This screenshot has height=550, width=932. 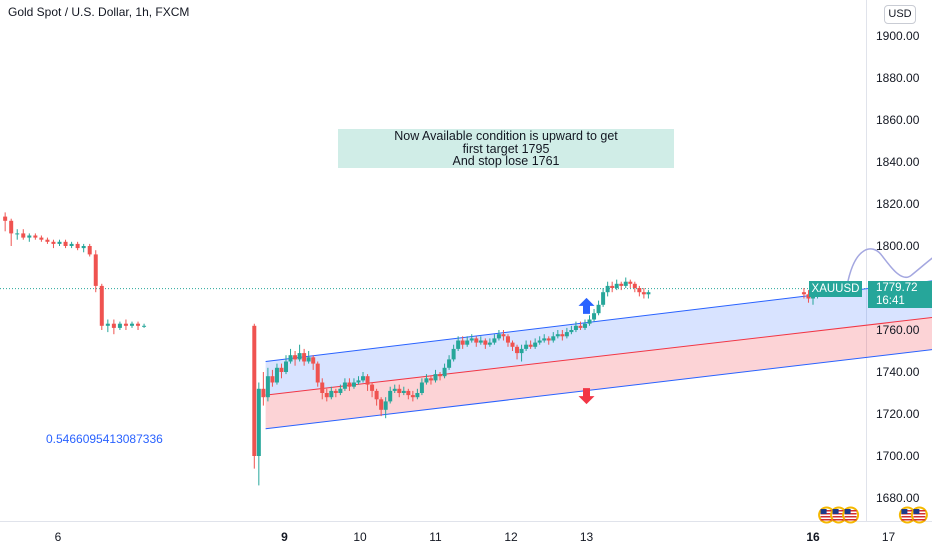 I want to click on channel-upper-line, so click(x=598, y=321).